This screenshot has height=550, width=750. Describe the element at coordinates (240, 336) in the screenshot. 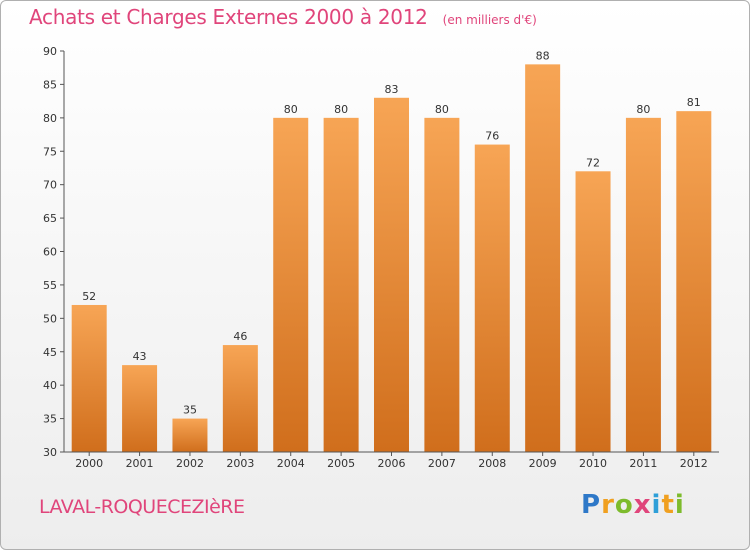

I see `data-label: 46` at that location.